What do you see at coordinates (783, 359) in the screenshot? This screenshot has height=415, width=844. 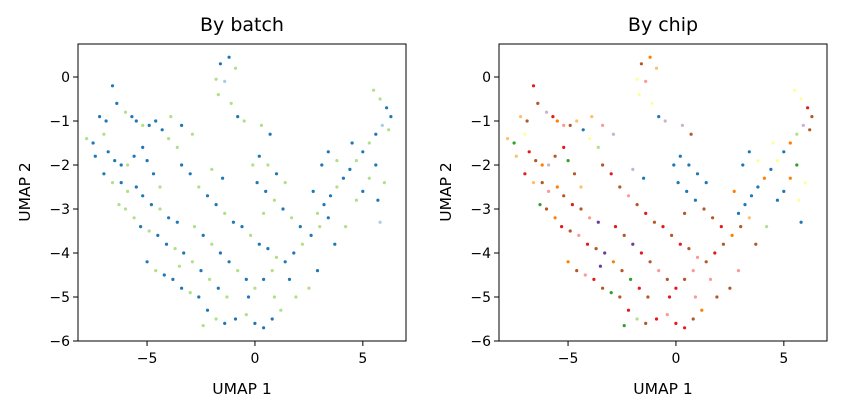 I see `by-chip-x-tick-label: 5` at bounding box center [783, 359].